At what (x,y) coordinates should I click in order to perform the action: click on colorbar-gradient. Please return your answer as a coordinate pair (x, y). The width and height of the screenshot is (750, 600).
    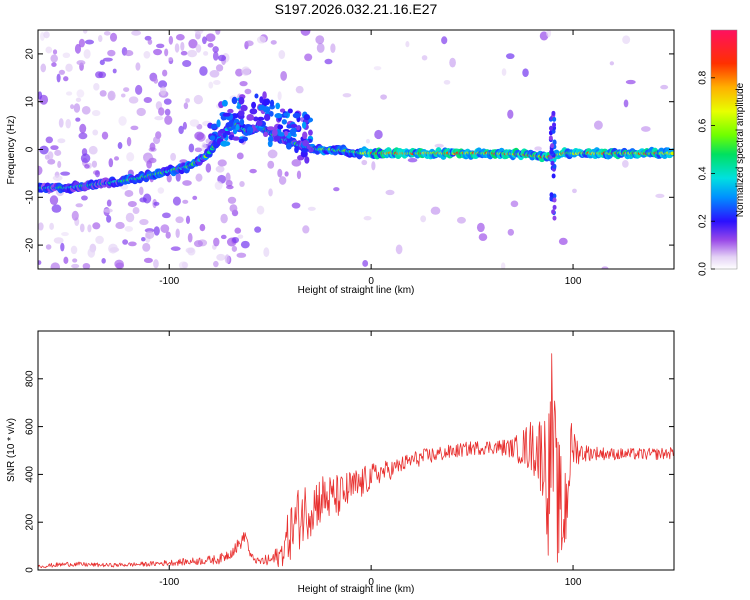
    Looking at the image, I should click on (724, 149).